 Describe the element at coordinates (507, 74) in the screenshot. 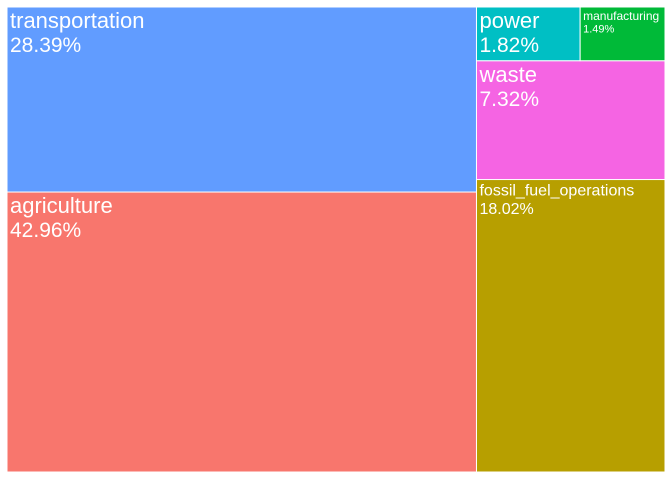

I see `tile-name-label: waste` at that location.